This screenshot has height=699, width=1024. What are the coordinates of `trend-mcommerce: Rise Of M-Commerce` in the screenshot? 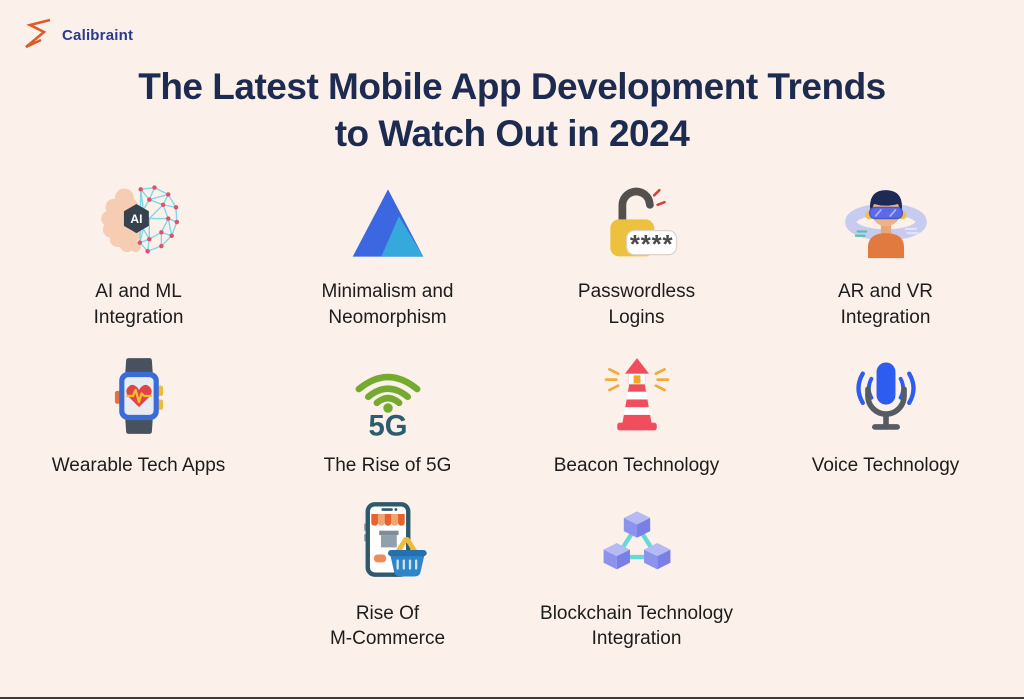 It's located at (387, 576).